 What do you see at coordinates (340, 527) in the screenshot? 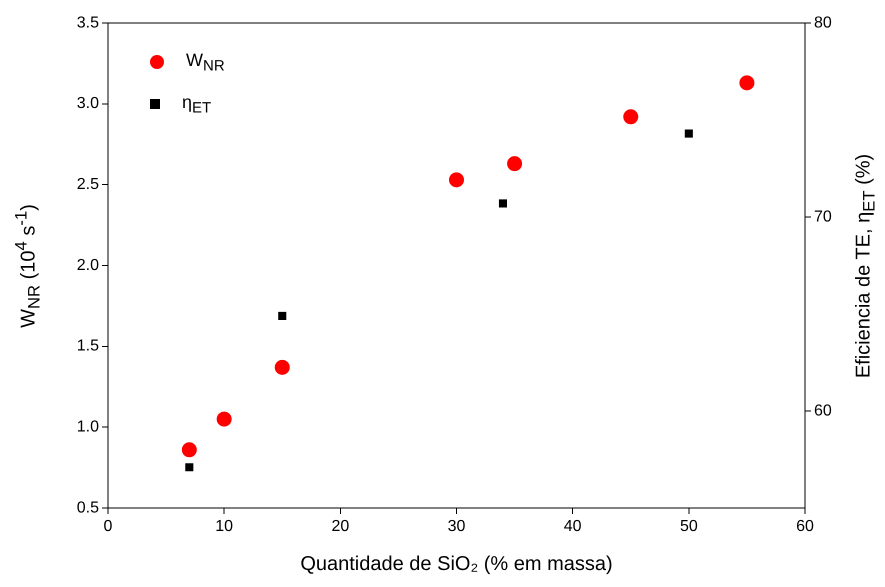
I see `x-tick-label: 20` at bounding box center [340, 527].